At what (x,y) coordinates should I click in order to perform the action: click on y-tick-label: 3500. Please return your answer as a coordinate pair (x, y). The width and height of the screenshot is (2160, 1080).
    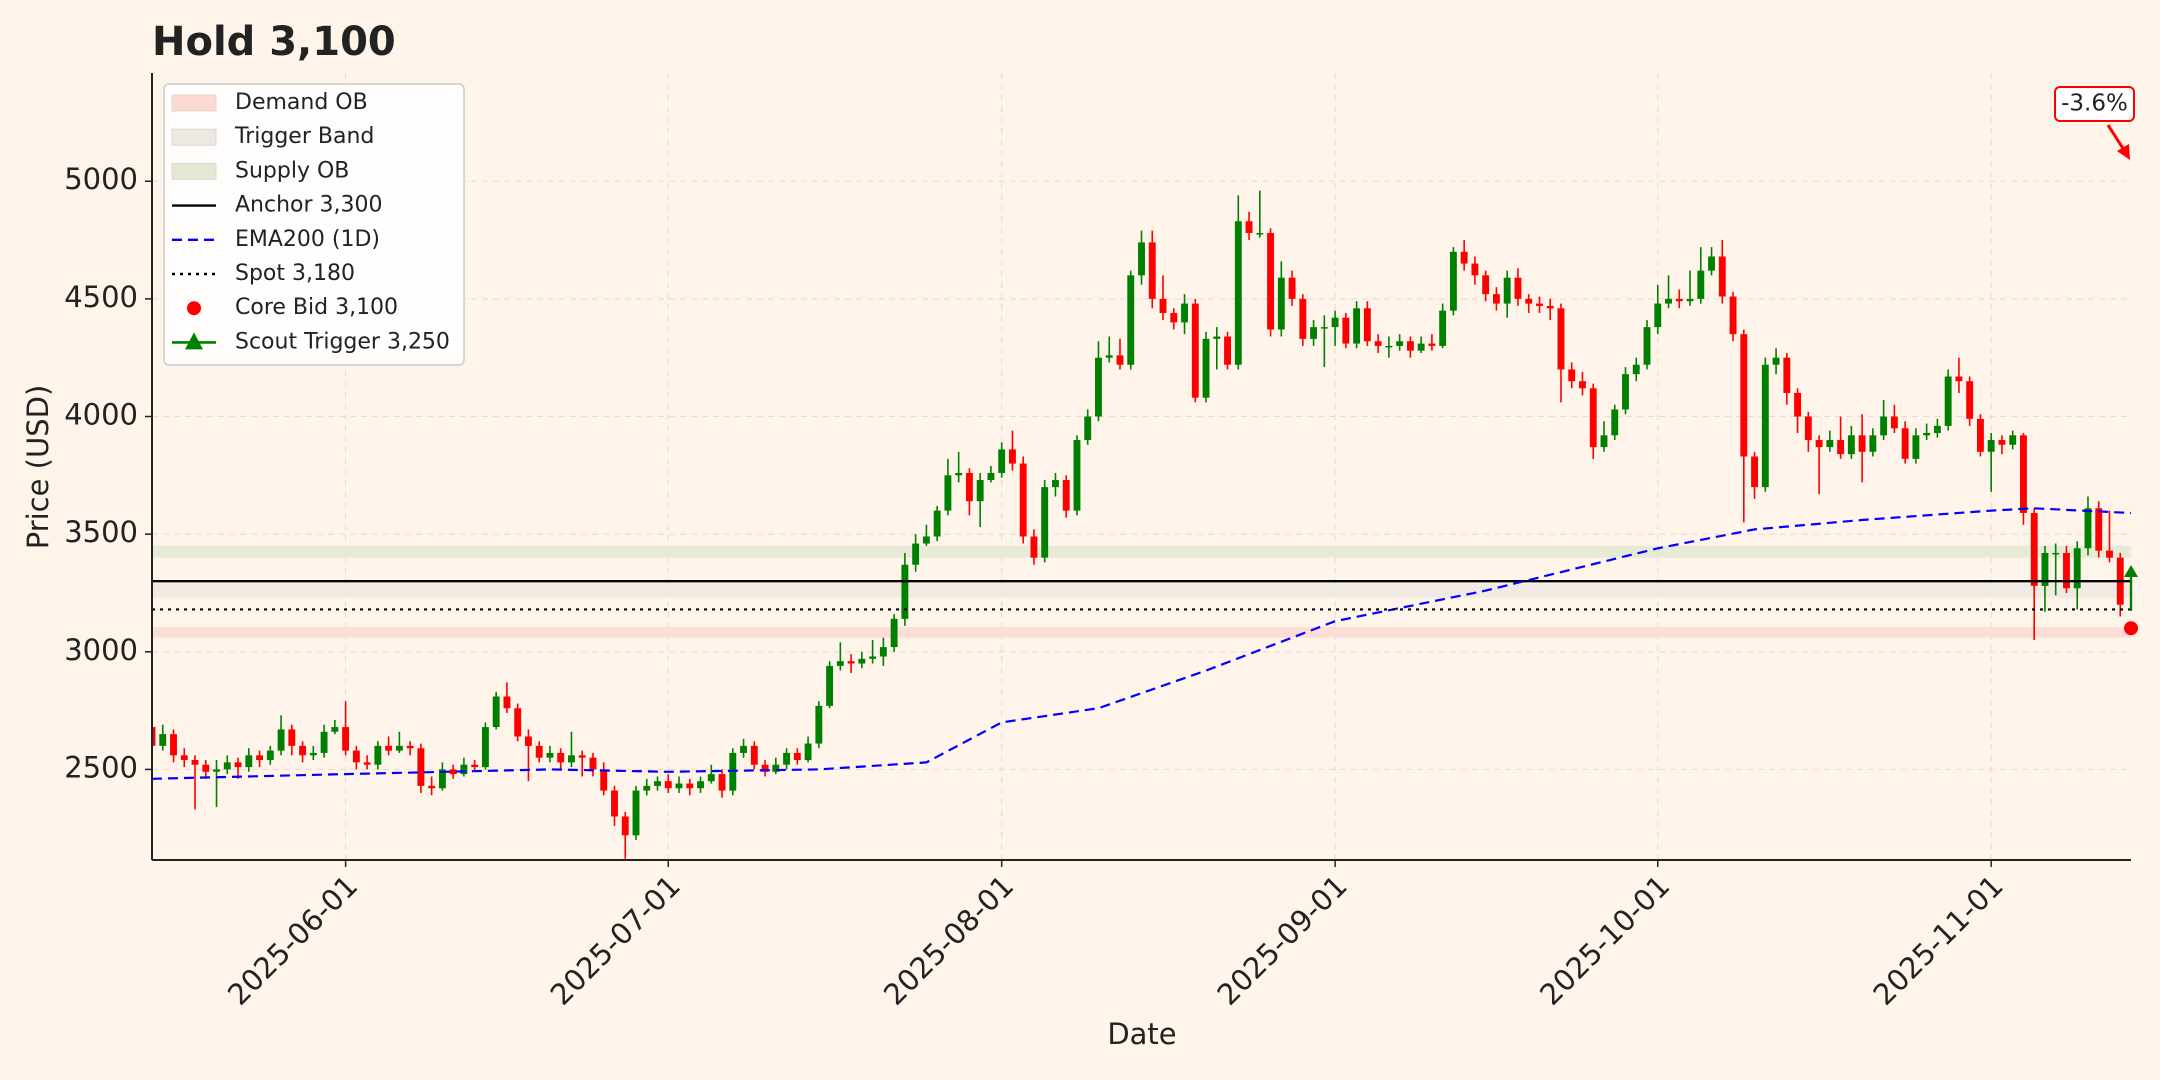
    Looking at the image, I should click on (101, 532).